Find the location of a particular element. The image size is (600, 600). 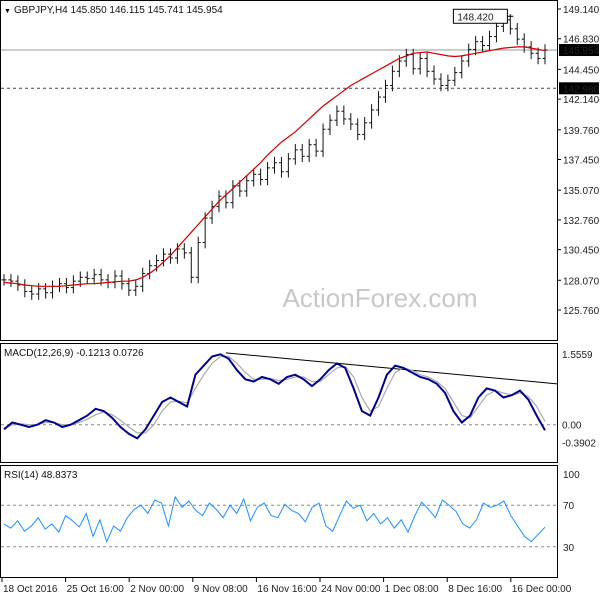

watermark: ActionForex.com is located at coordinates (379, 298).